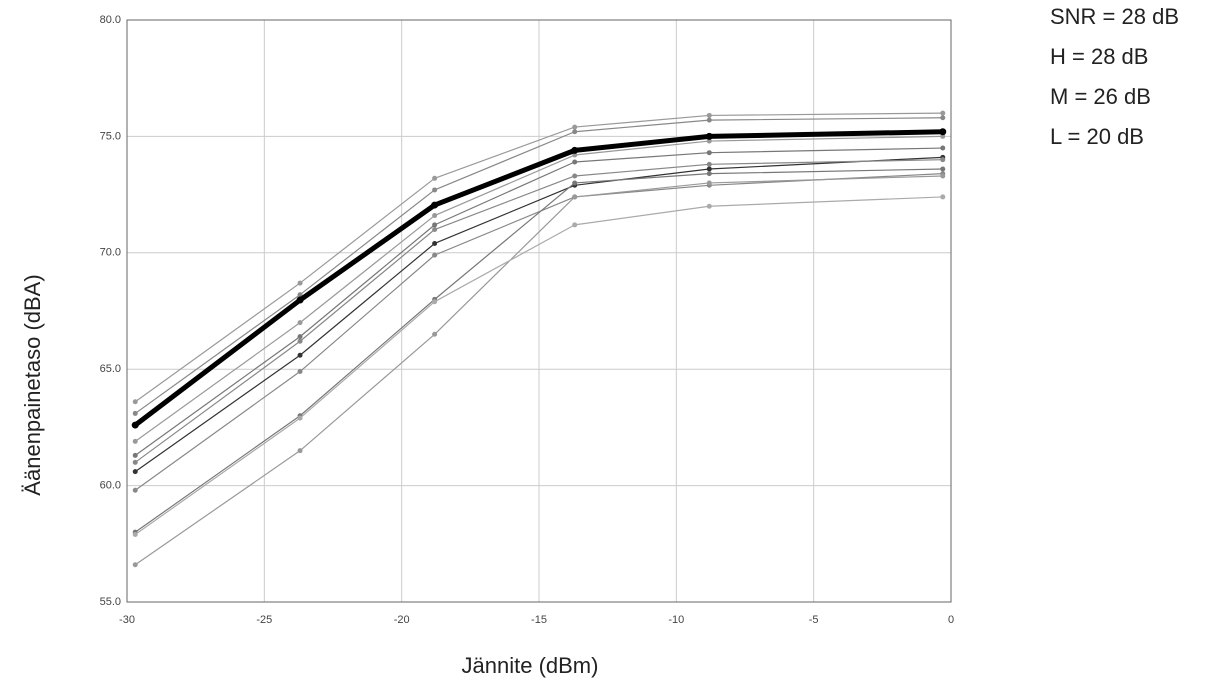 The image size is (1228, 695). Describe the element at coordinates (814, 620) in the screenshot. I see `x-tick-label: -5` at that location.